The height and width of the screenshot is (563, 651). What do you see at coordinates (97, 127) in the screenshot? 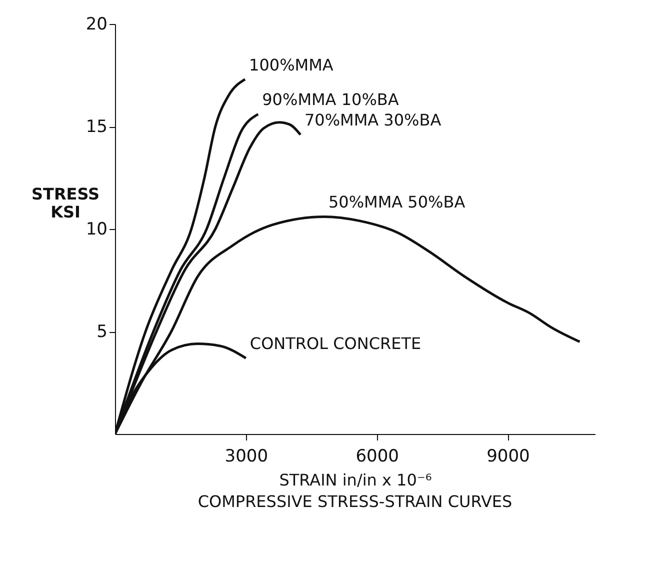
I see `y-tick-label: 15` at bounding box center [97, 127].